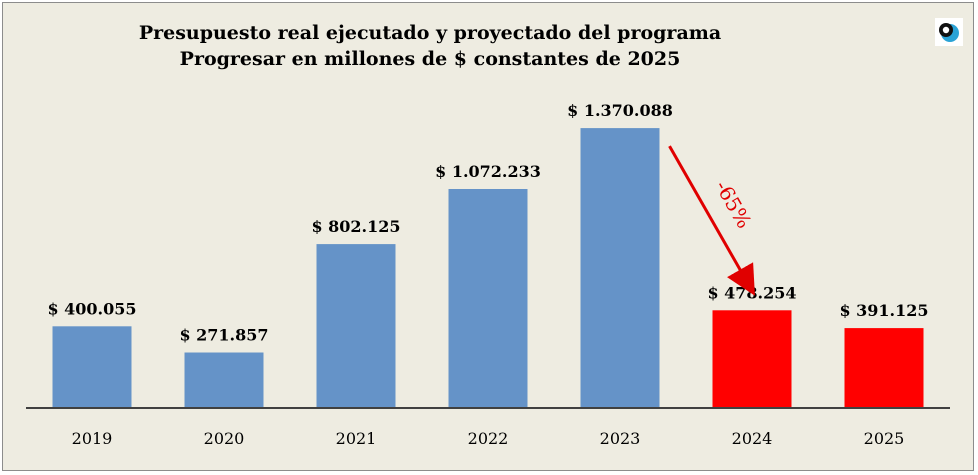  Describe the element at coordinates (752, 359) in the screenshot. I see `bar-2024` at that location.